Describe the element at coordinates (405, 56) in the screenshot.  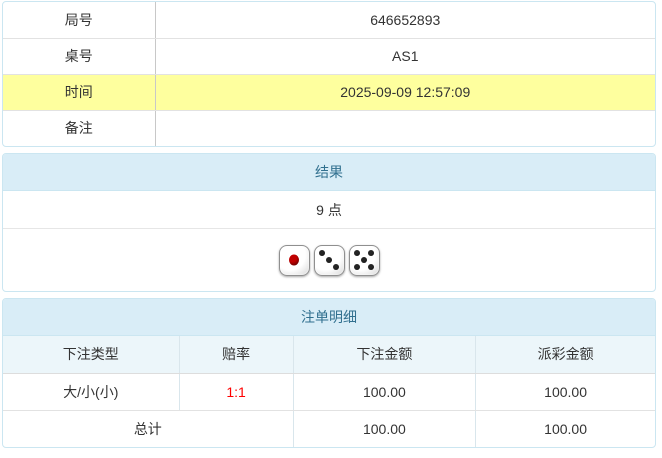
I see `table-number-value: AS1` at that location.